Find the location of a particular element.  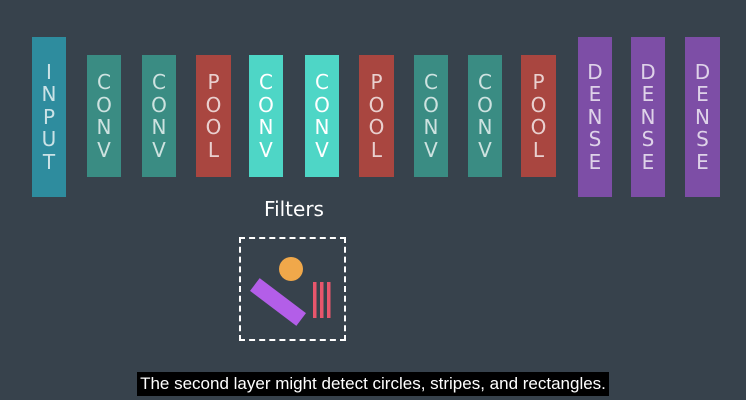

filters-box is located at coordinates (292, 289).